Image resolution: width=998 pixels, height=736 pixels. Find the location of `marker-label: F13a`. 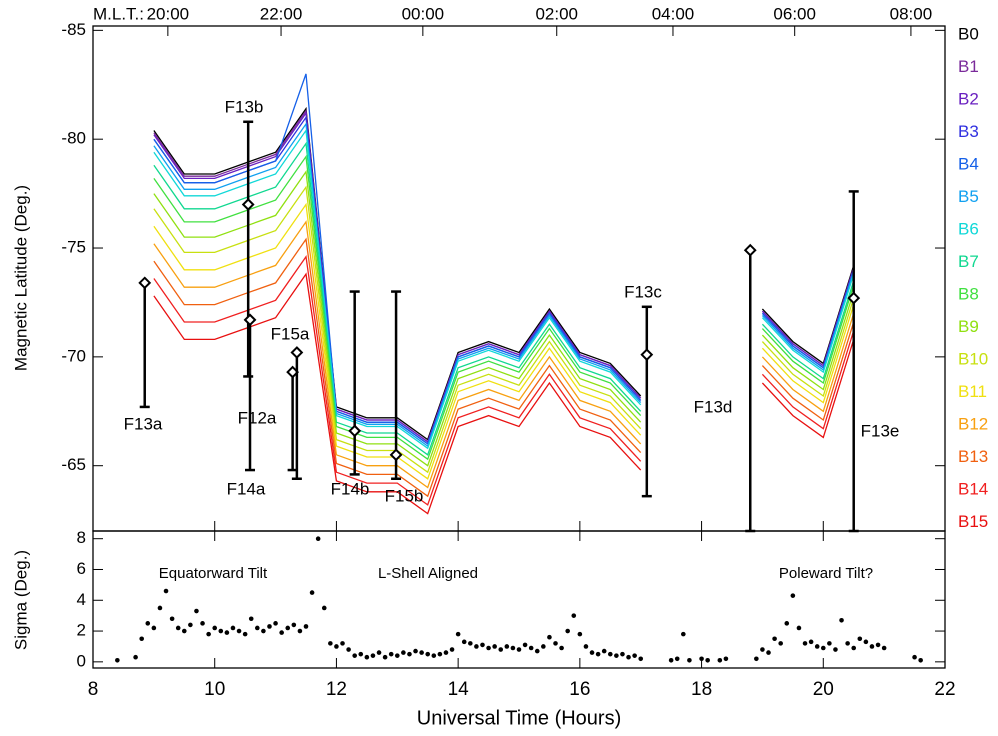

marker-label: F13a is located at coordinates (143, 423).